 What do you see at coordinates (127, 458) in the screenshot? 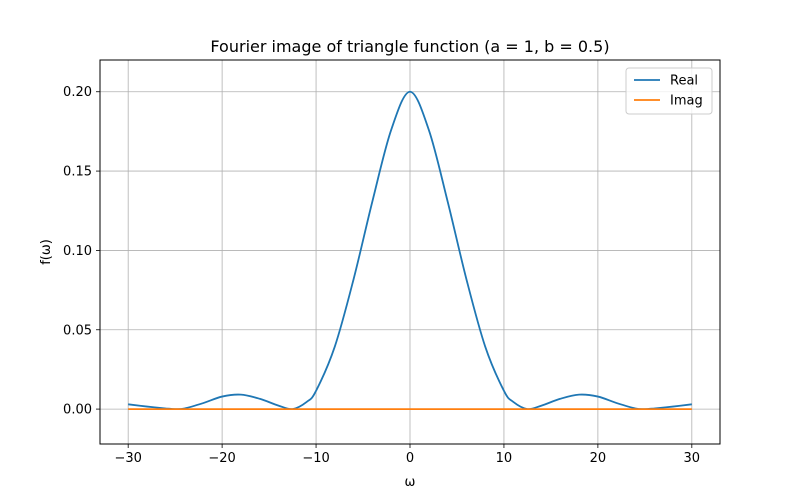
I see `x-tick-label: −30` at bounding box center [127, 458].